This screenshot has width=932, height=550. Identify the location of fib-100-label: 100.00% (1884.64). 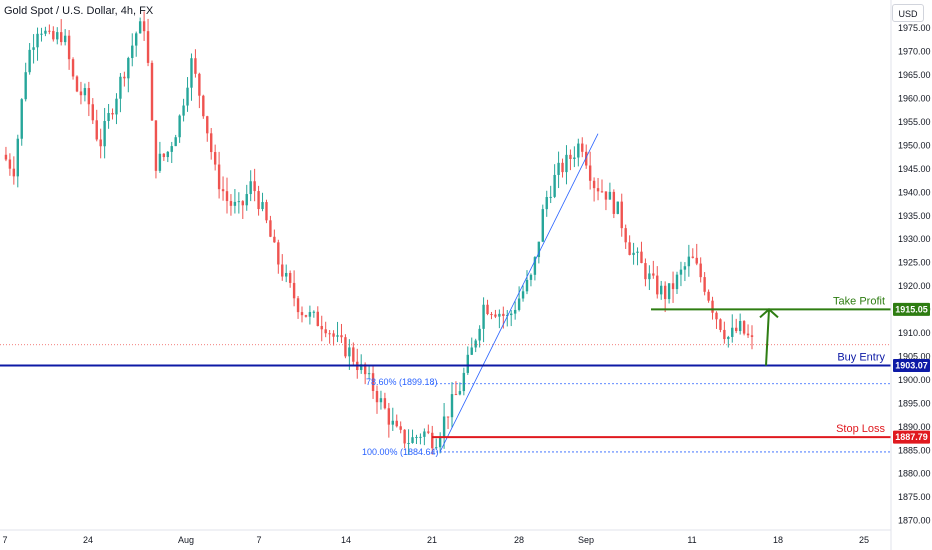
(400, 452).